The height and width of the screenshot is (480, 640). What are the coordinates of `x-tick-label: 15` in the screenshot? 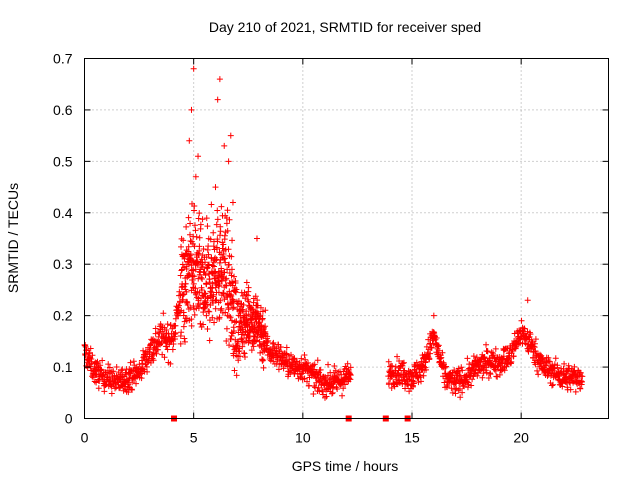 It's located at (412, 438).